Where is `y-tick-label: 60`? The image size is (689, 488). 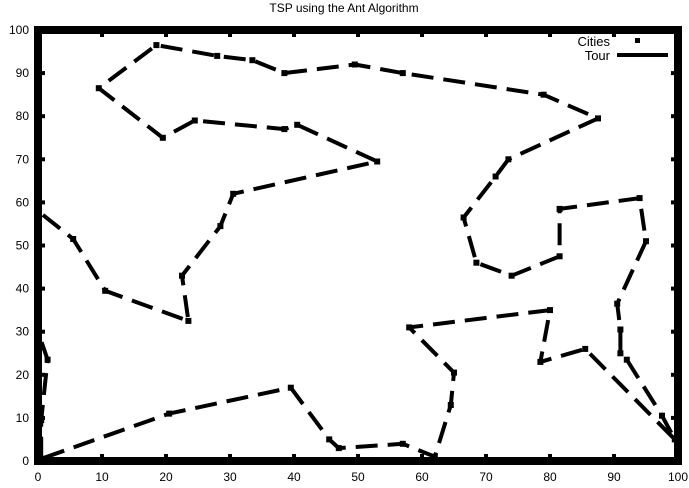
y-tick-label: 60 is located at coordinates (23, 202).